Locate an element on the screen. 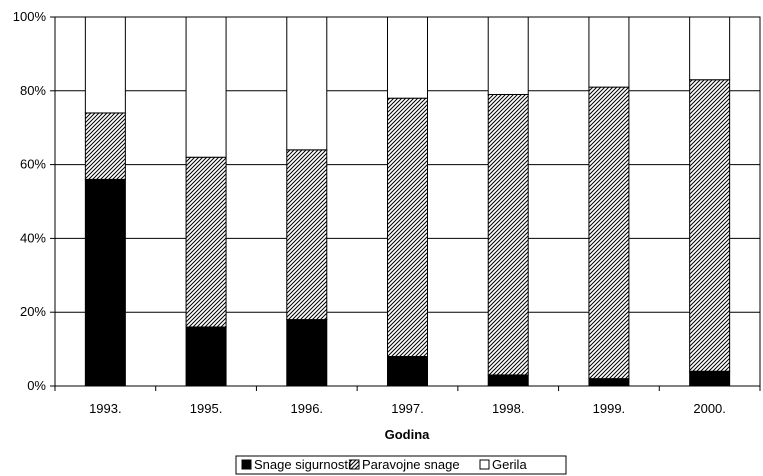 Image resolution: width=763 pixels, height=476 pixels. x-tick-label: 1995. is located at coordinates (206, 408).